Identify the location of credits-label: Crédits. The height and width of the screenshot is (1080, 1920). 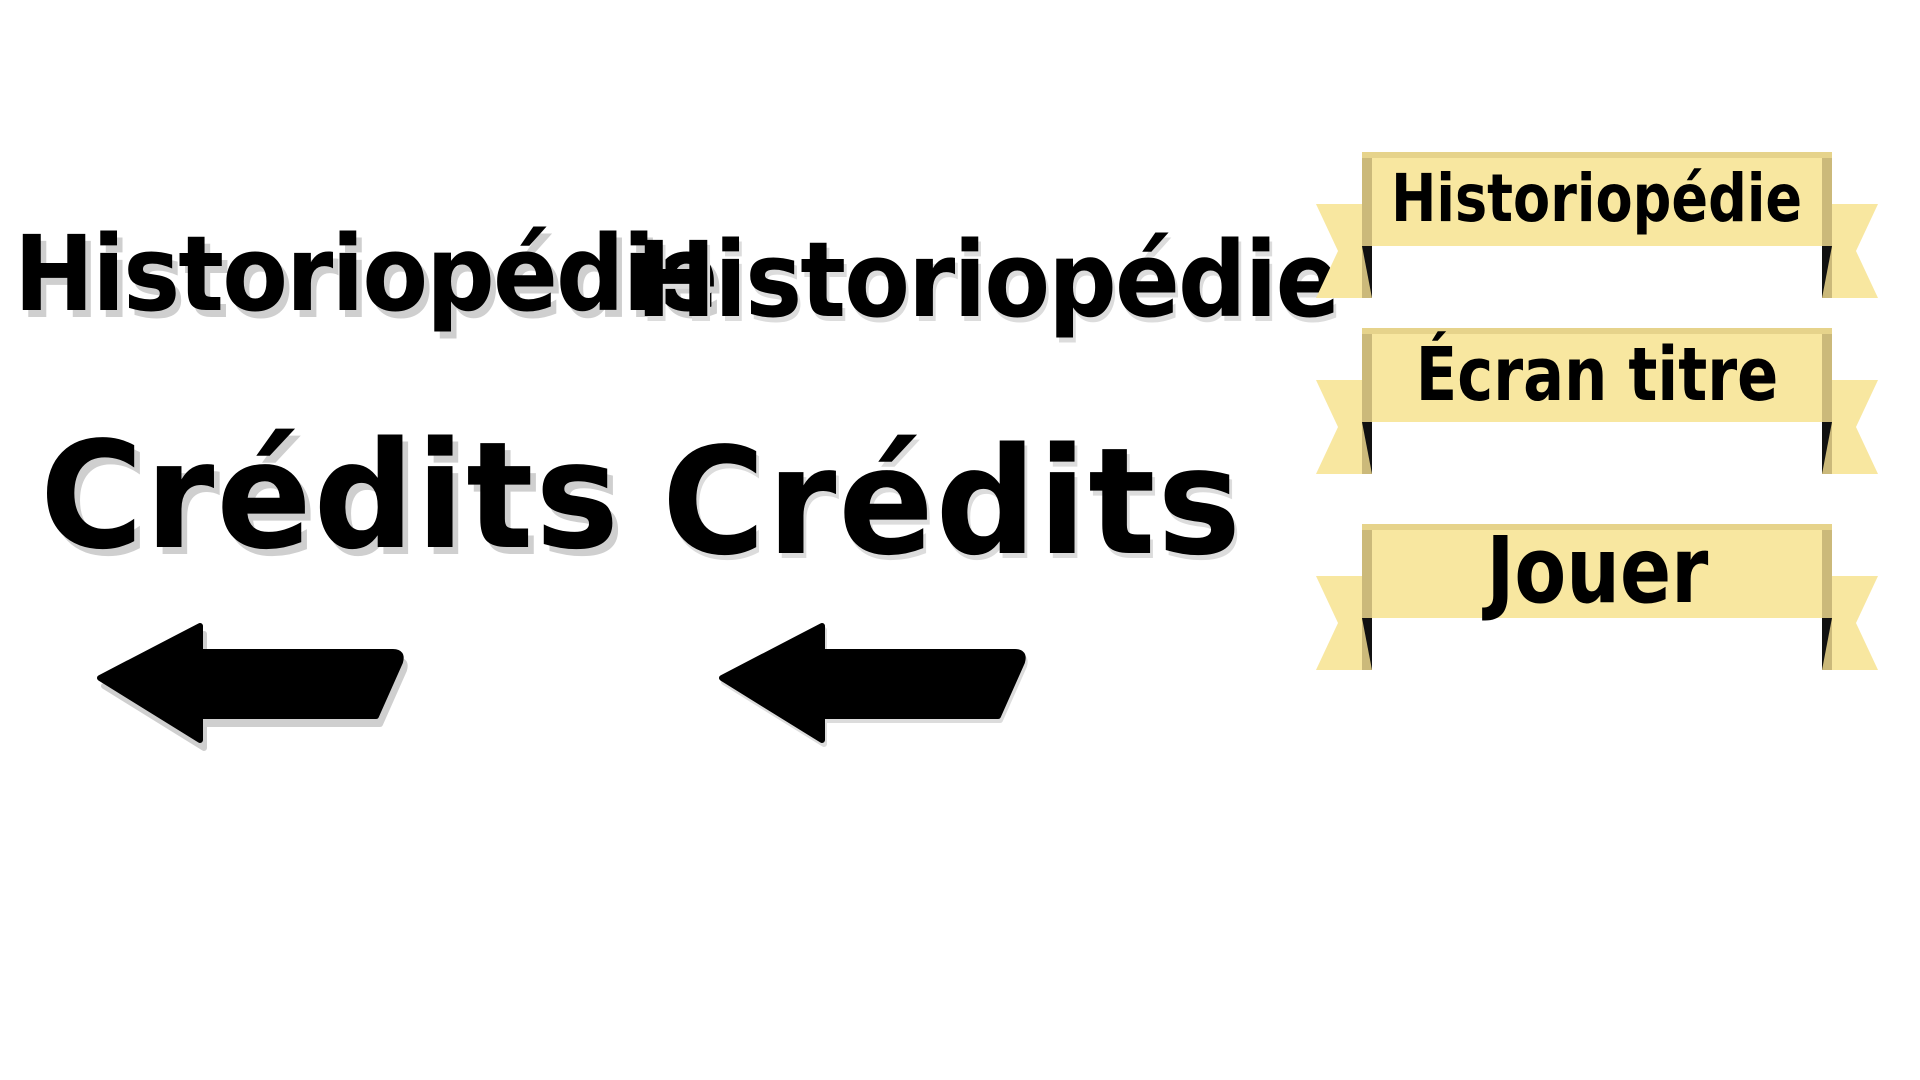
(952, 502).